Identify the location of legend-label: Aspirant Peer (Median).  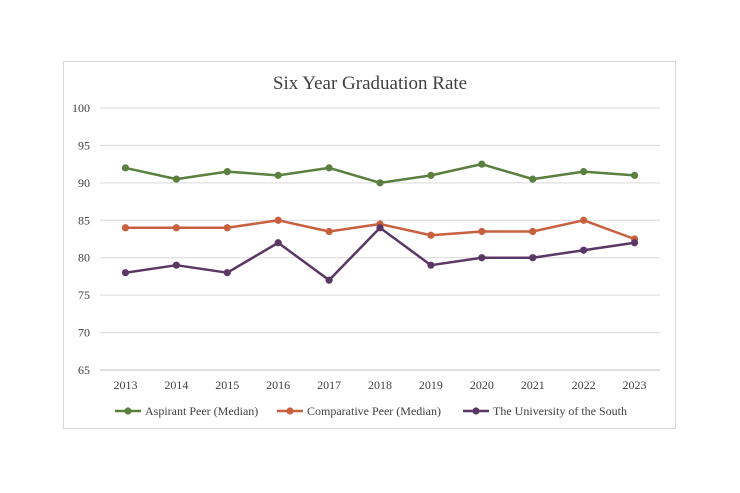
(201, 411).